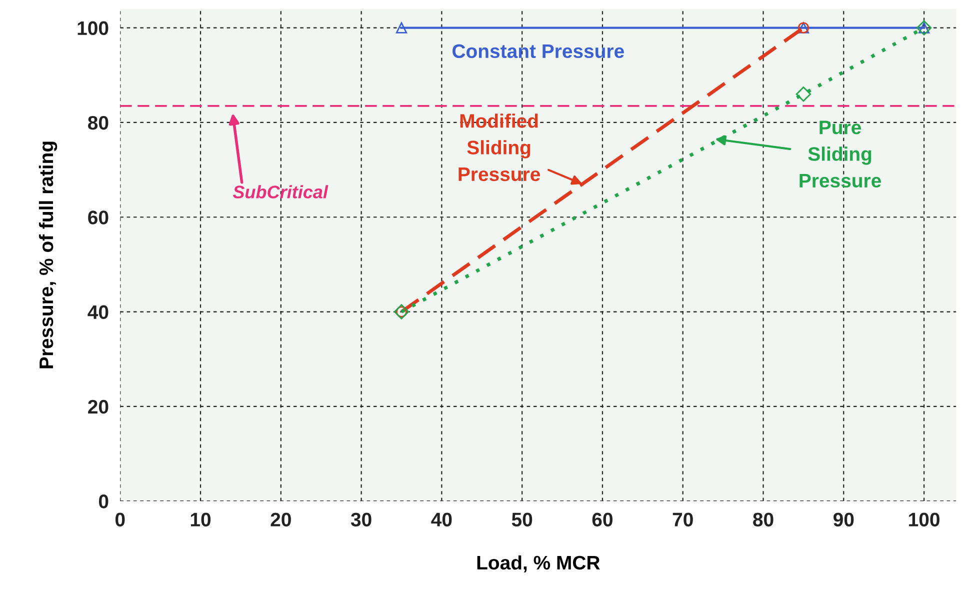 This screenshot has width=961, height=593. Describe the element at coordinates (924, 519) in the screenshot. I see `x-tick-label: 100` at that location.